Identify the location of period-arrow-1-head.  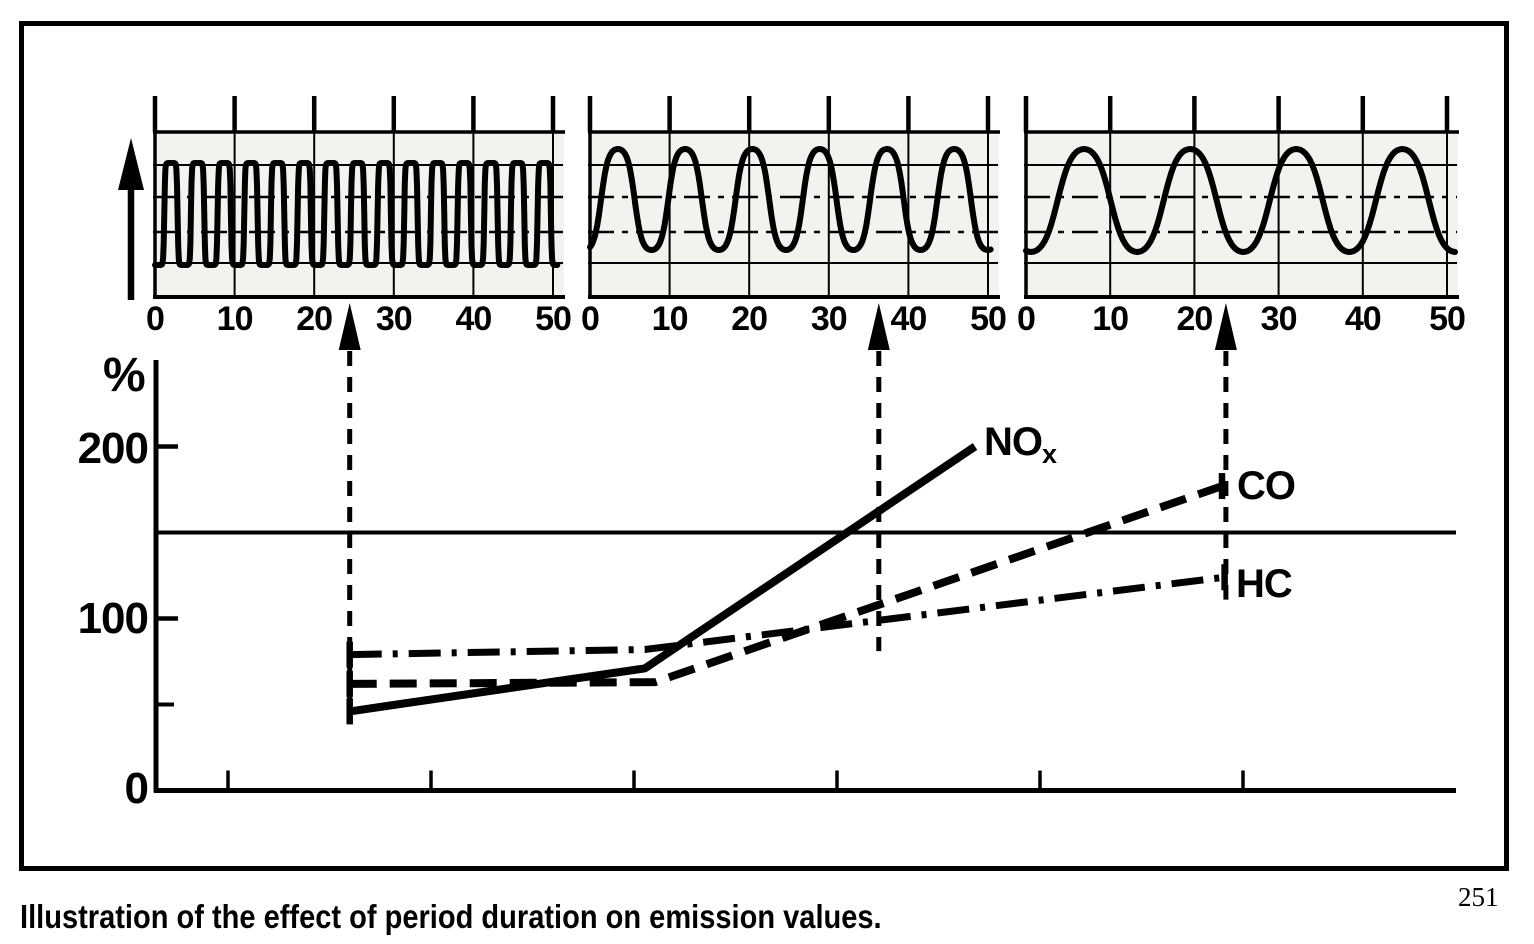
(349, 326).